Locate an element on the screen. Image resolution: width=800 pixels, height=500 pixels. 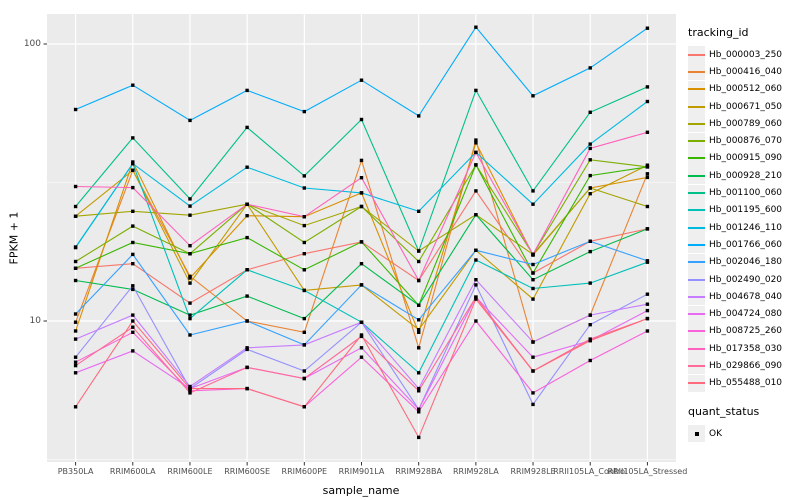
legend-item-Hb_000789_060: Hb_000789_060 is located at coordinates (744, 124).